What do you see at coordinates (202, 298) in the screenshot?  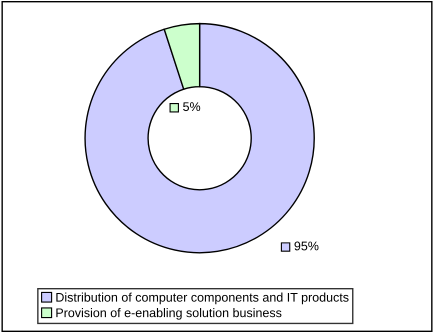 I see `legend-label: Distribution of computer components and IT products` at bounding box center [202, 298].